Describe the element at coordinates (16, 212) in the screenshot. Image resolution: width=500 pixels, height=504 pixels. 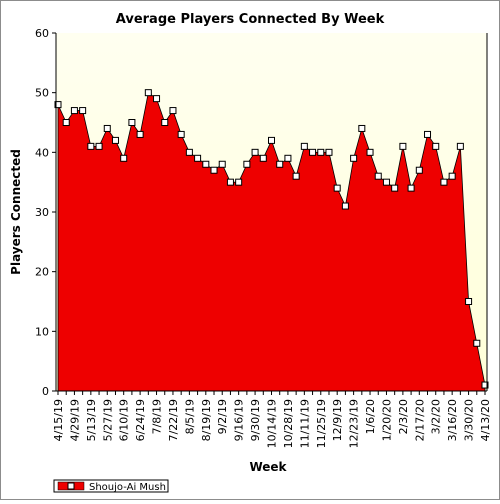
I see `y-axis-label: Players Connected` at that location.